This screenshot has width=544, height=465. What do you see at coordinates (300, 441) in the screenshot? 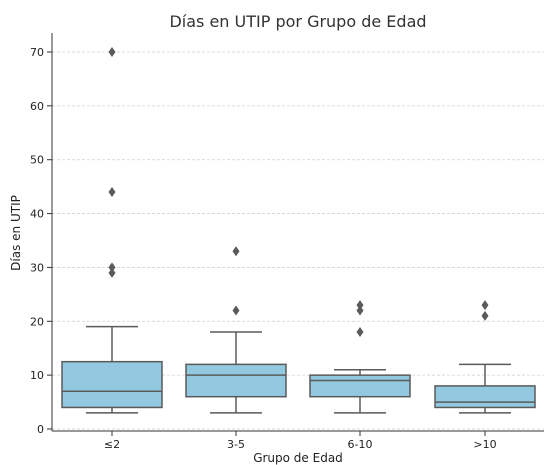
I see `x-ticks: ≤2 3-5 6-10 >10` at bounding box center [300, 441].